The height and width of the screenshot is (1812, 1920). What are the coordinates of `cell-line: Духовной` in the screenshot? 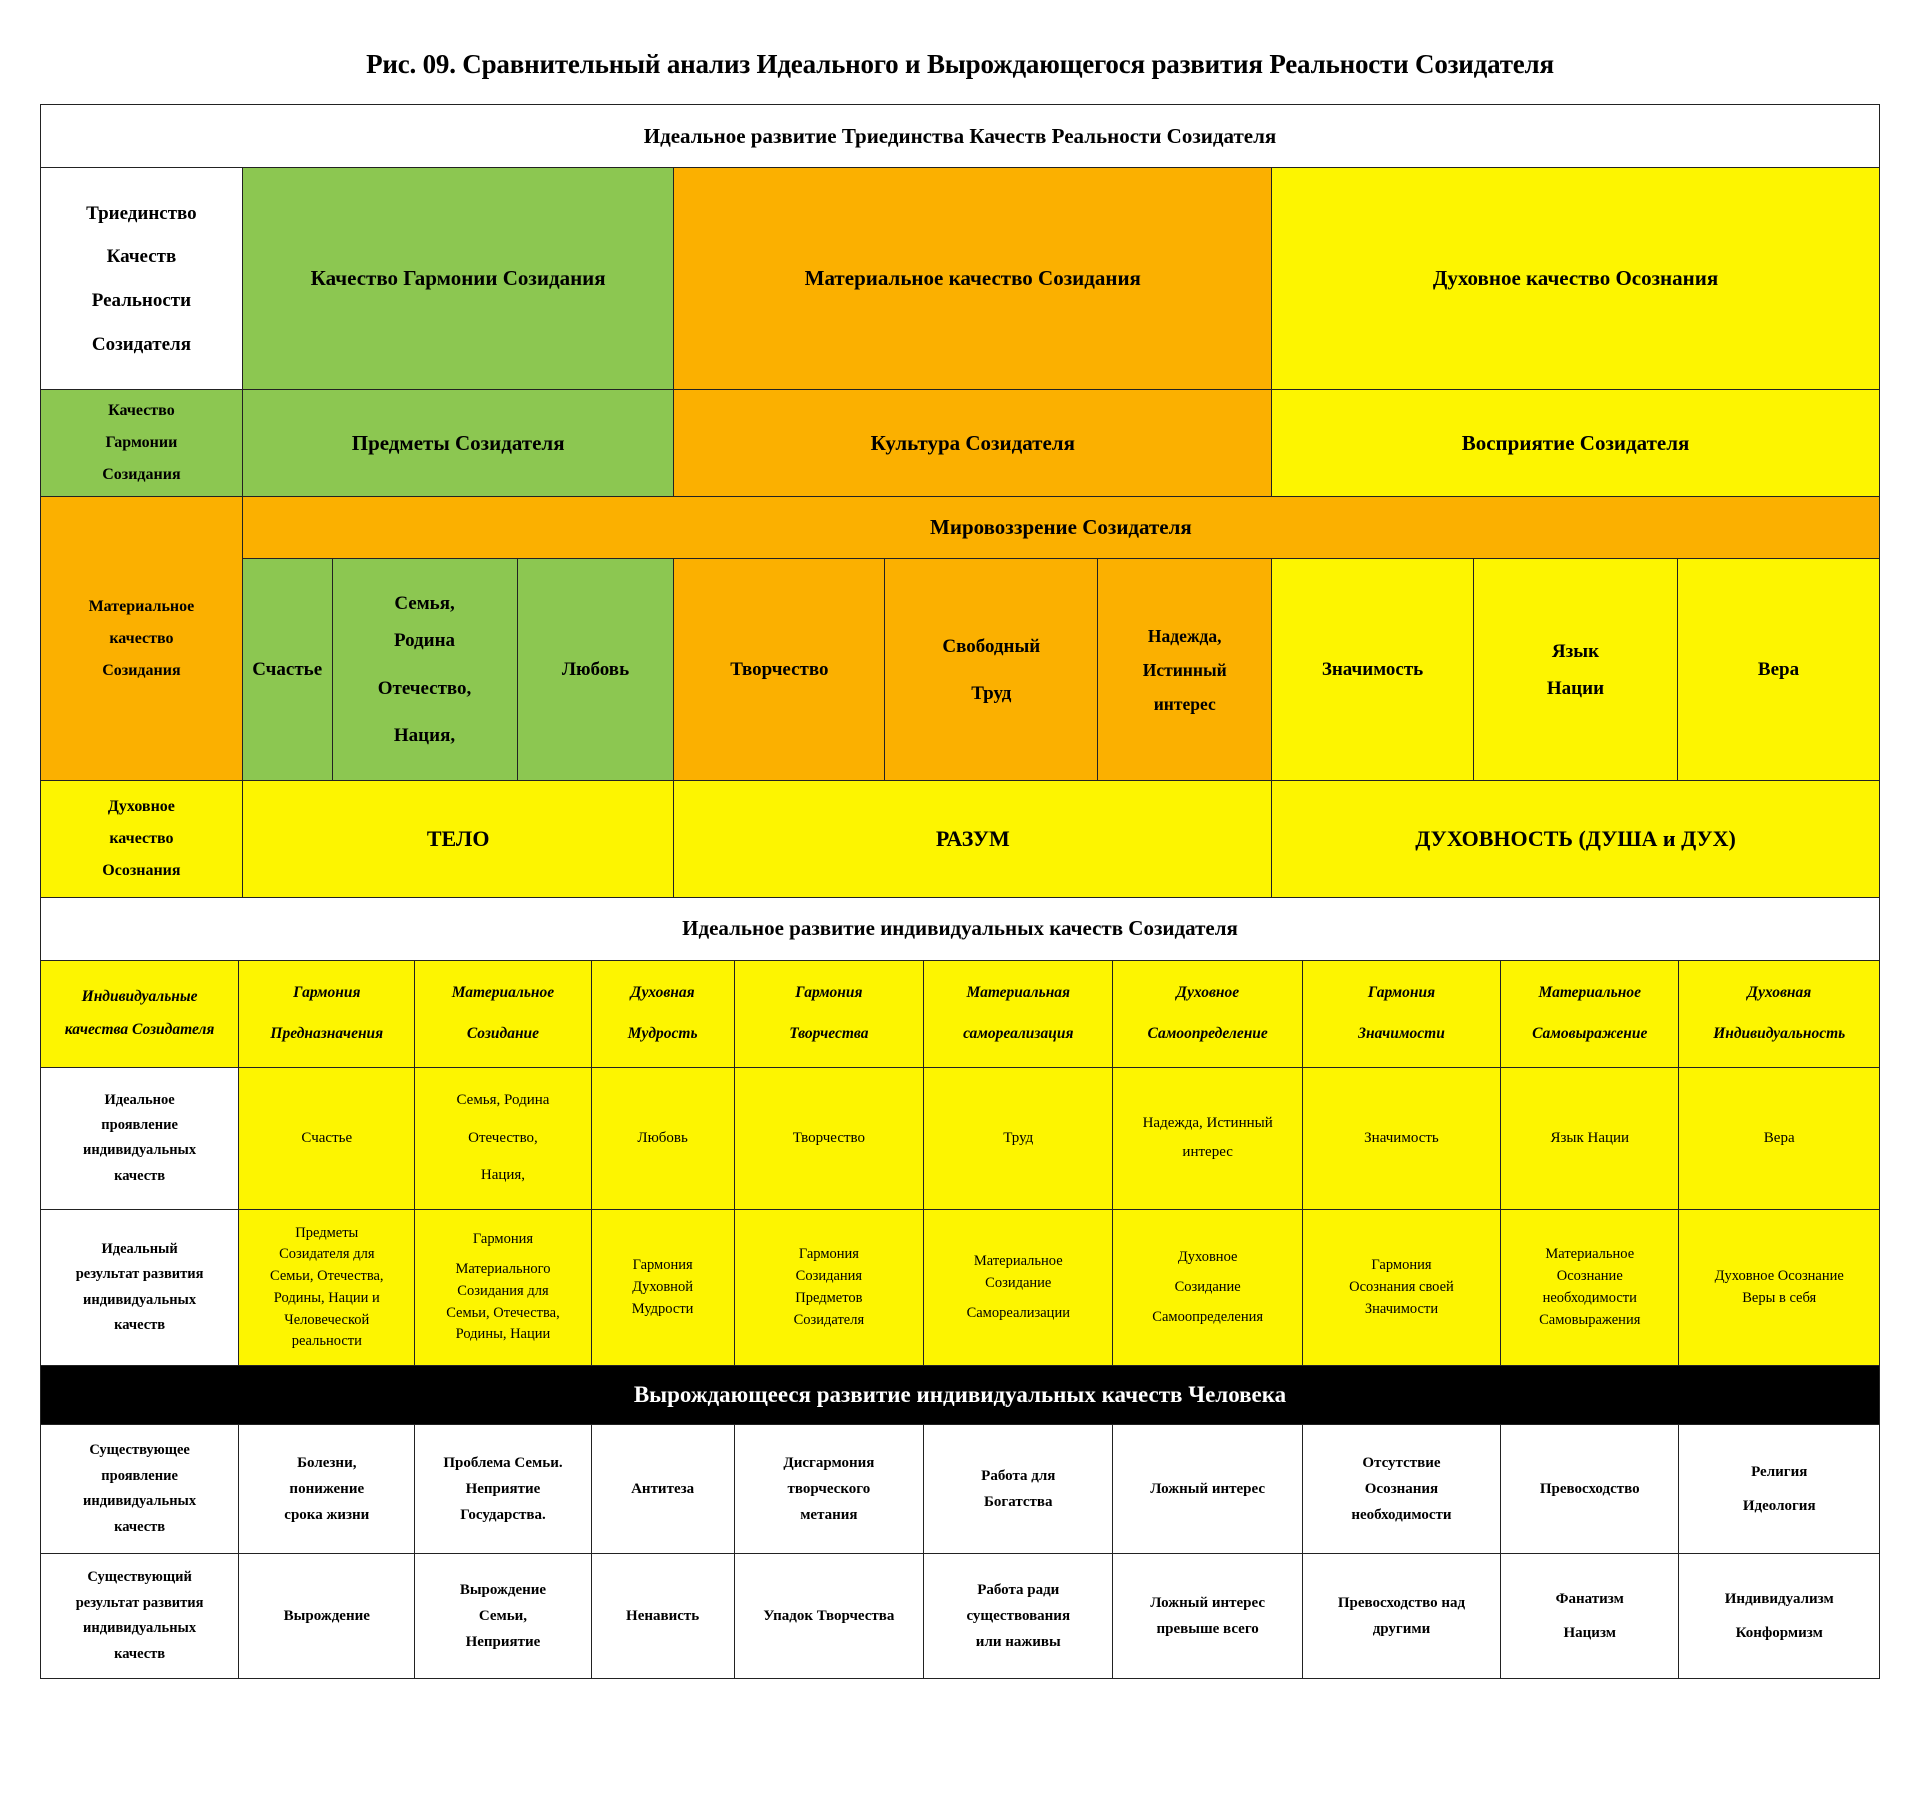 It's located at (662, 1286).